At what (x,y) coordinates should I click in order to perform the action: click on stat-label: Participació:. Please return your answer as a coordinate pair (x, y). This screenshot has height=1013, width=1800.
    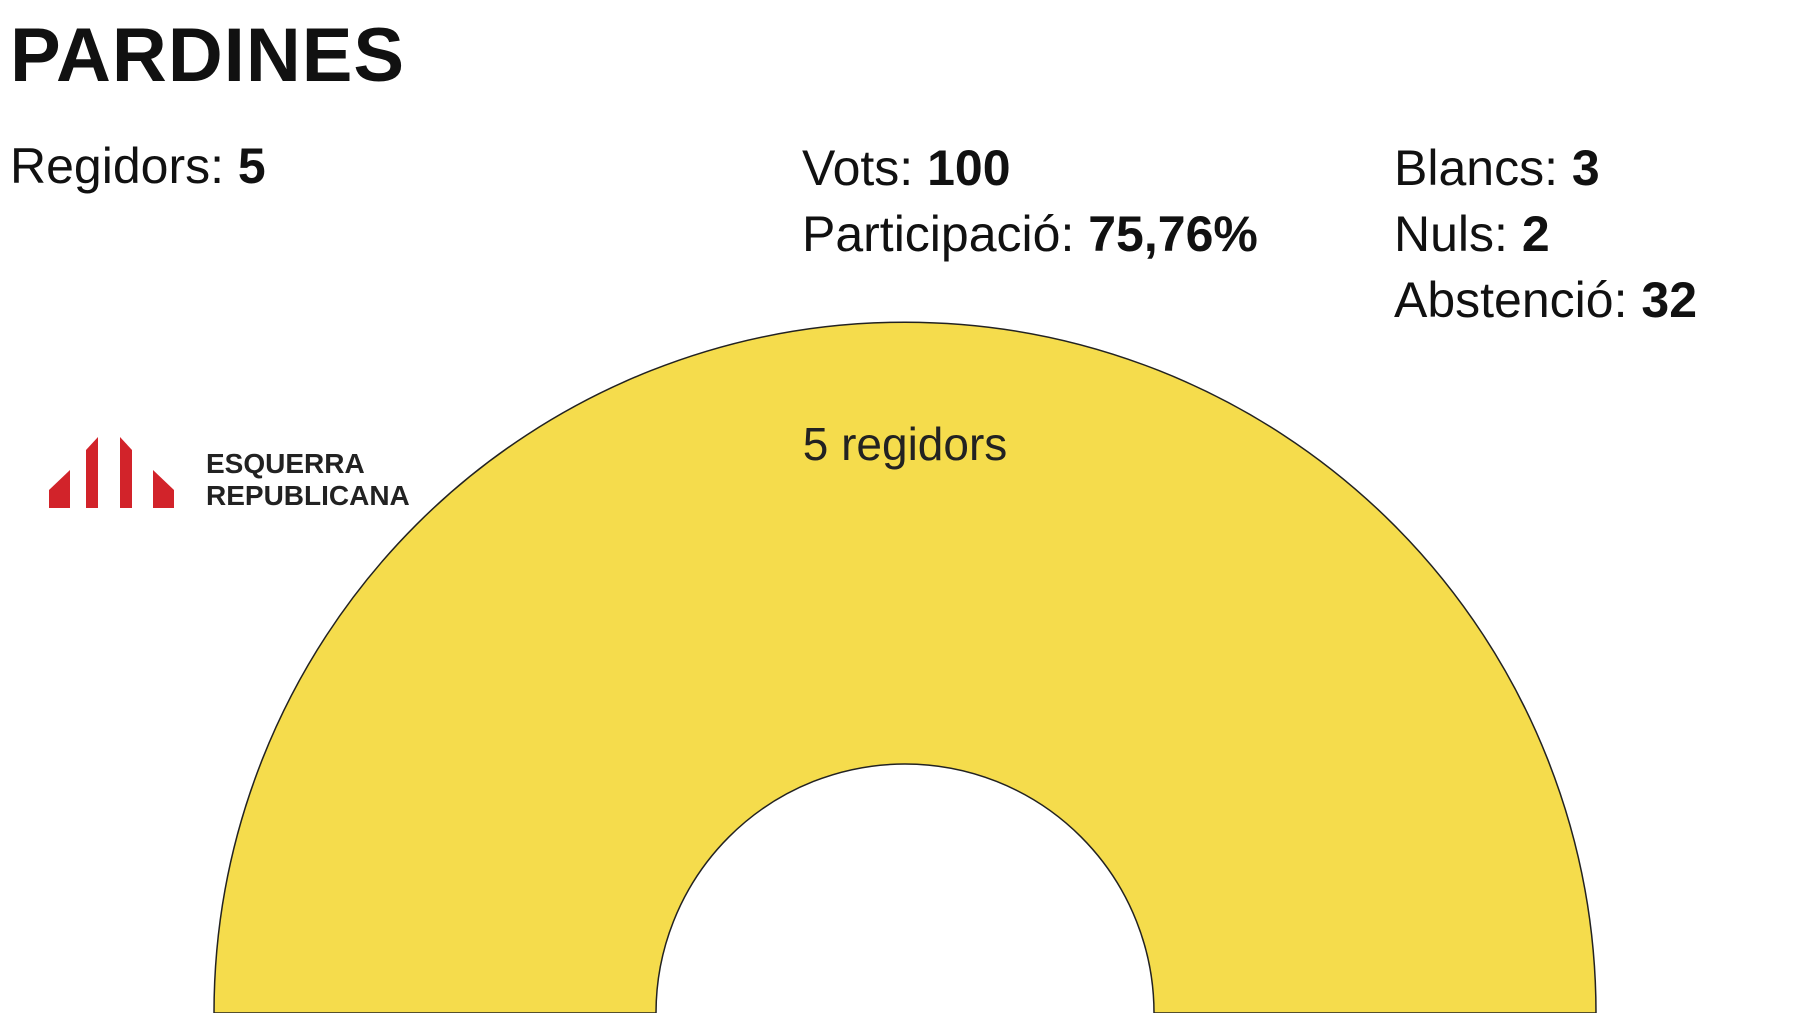
    Looking at the image, I should click on (938, 234).